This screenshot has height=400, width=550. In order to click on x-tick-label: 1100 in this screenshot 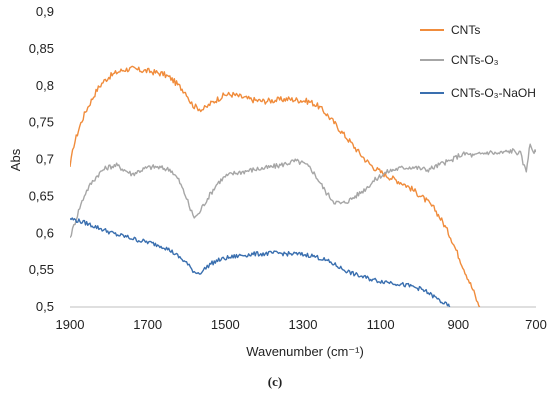, I will do `click(381, 324)`.